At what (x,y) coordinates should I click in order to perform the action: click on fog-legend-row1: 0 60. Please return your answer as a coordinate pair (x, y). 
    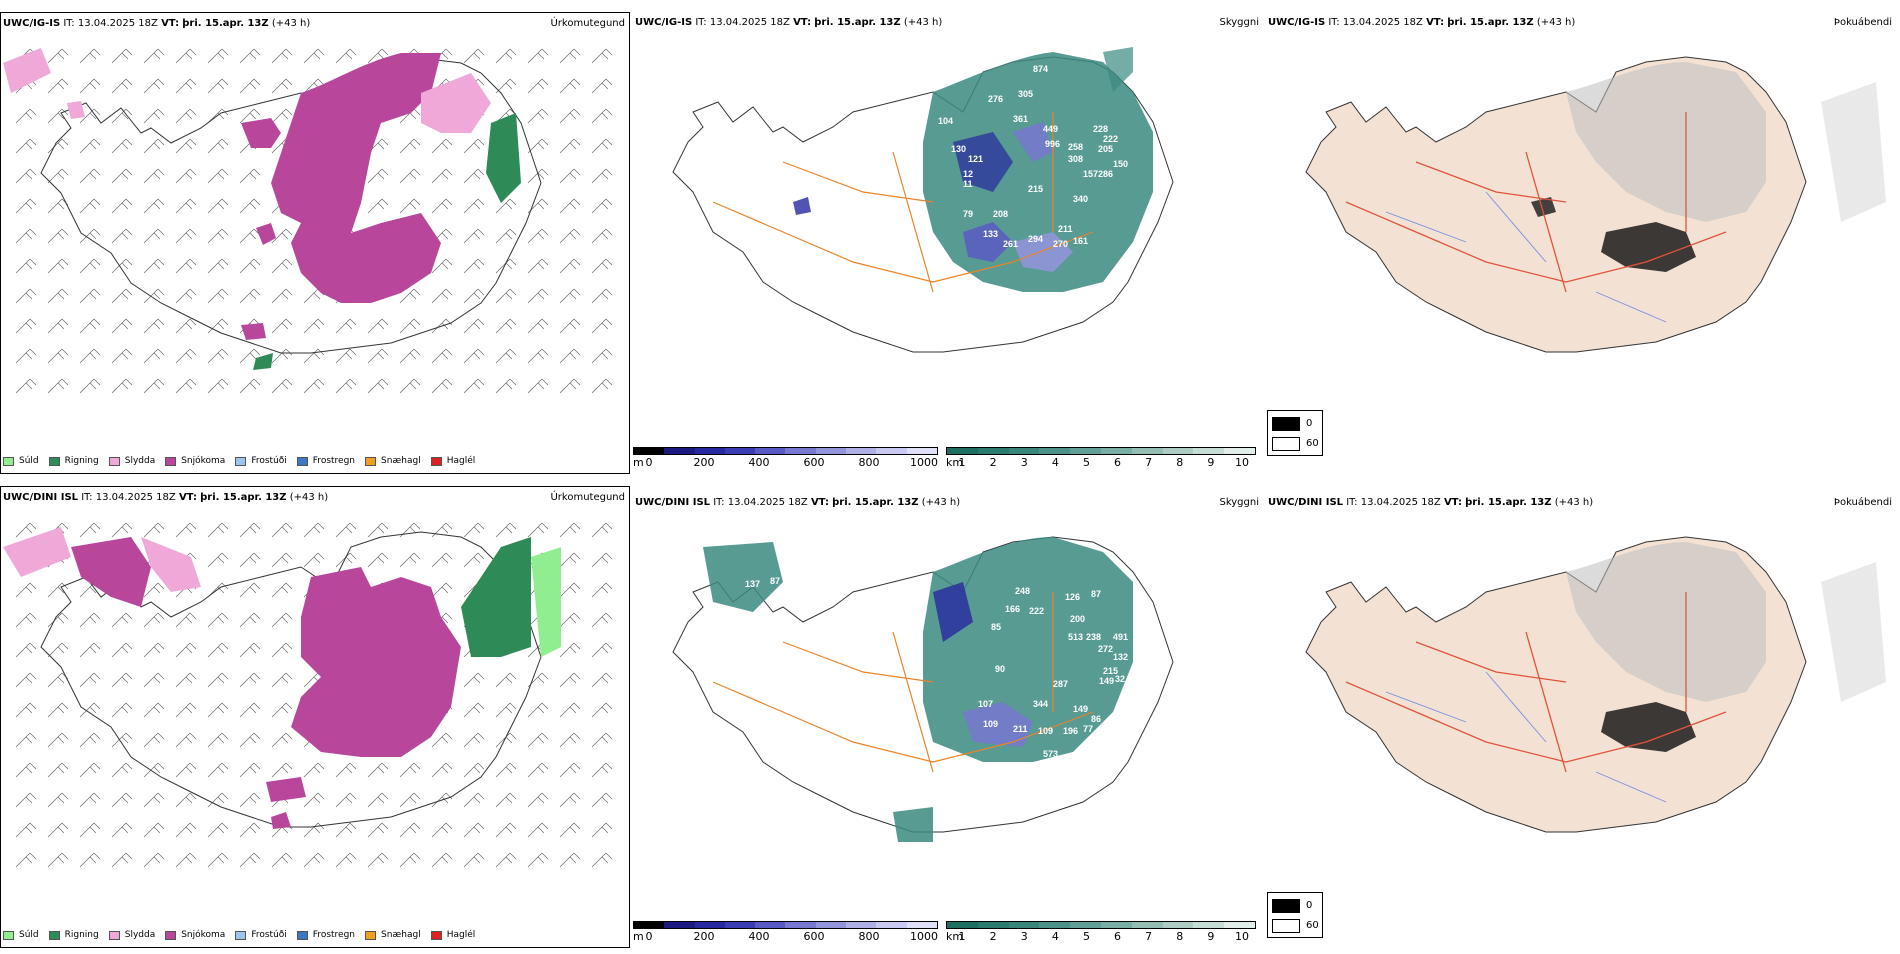
    Looking at the image, I should click on (1295, 433).